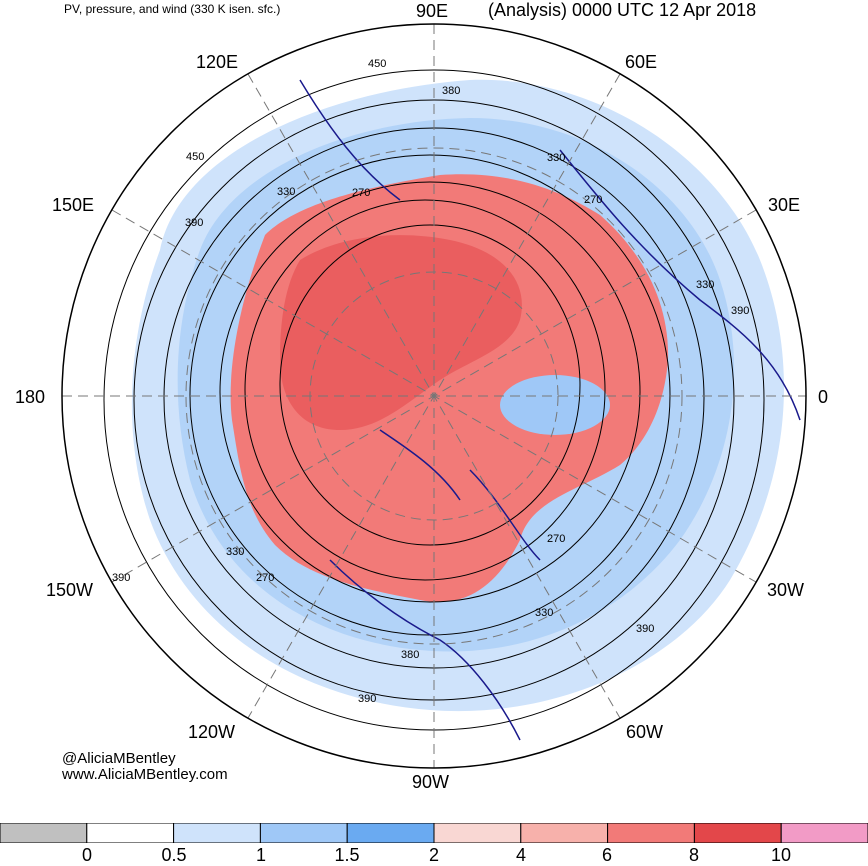 The width and height of the screenshot is (868, 866). Describe the element at coordinates (174, 855) in the screenshot. I see `colorbar-tick: 0.5` at that location.